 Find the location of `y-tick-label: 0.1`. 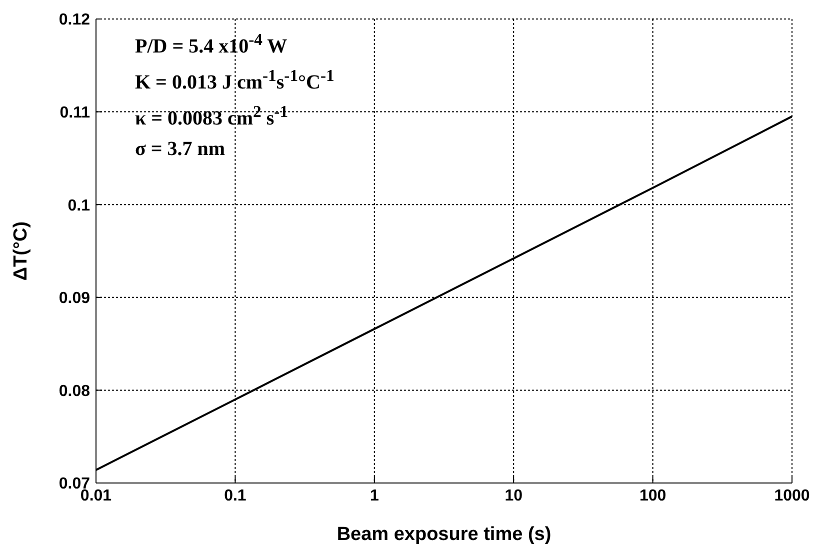

y-tick-label: 0.1 is located at coordinates (79, 205).